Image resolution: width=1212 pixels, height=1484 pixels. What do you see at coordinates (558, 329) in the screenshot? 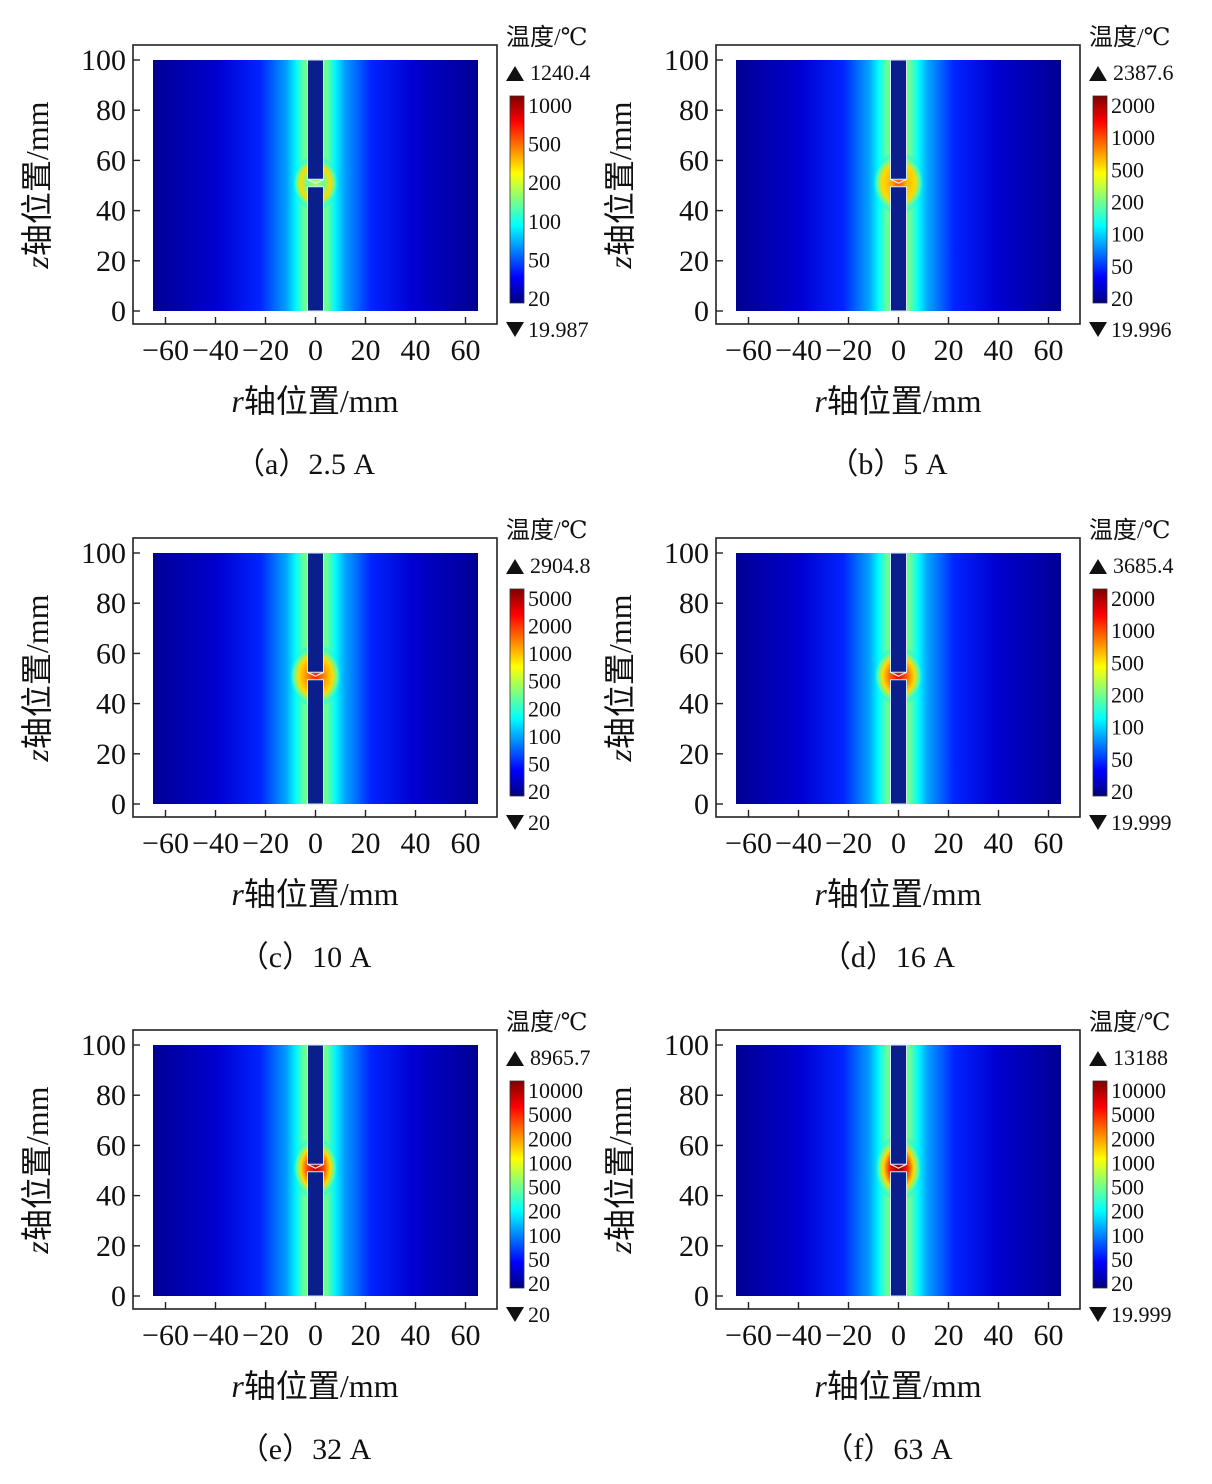
I see `colorbar-min-label: 19.987` at bounding box center [558, 329].